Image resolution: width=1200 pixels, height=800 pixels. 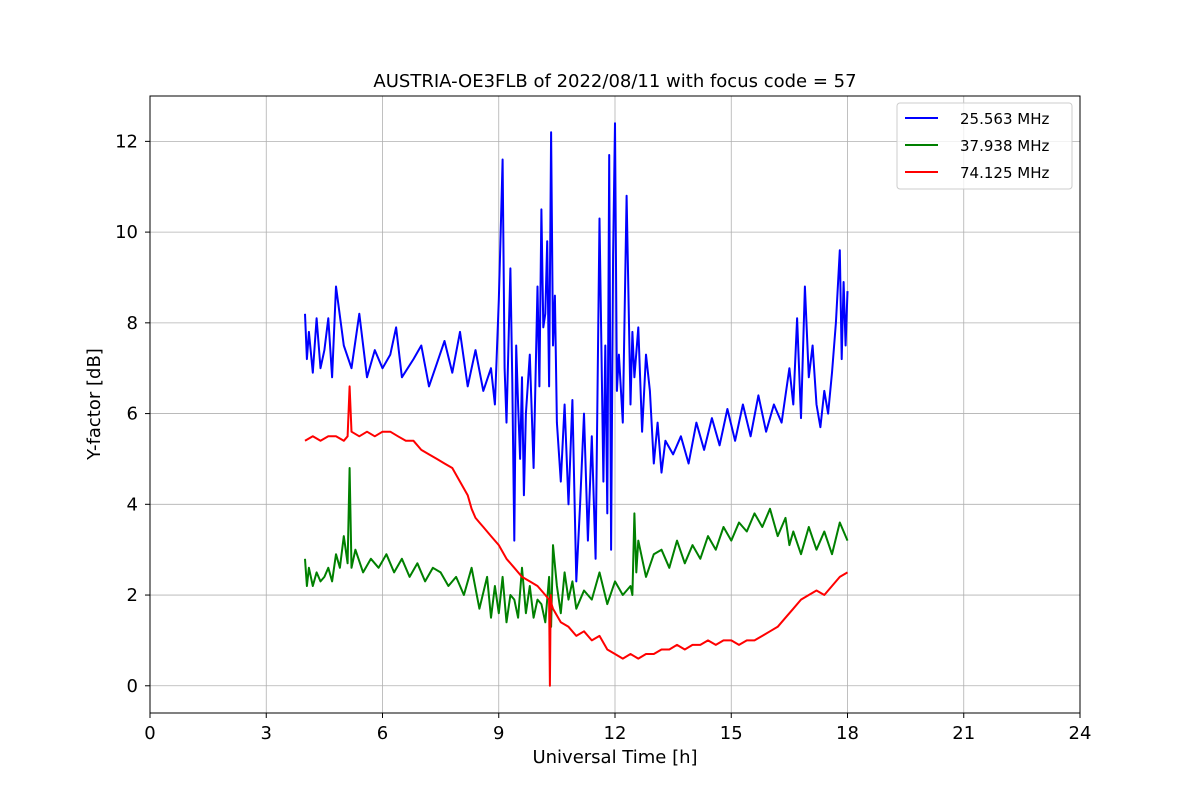 I want to click on x-tick-label: 21, so click(x=963, y=733).